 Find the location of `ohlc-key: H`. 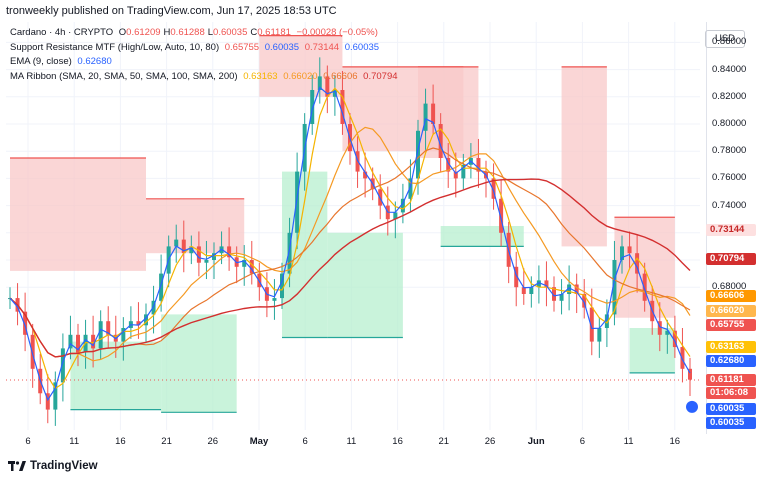

ohlc-key: H is located at coordinates (167, 32).